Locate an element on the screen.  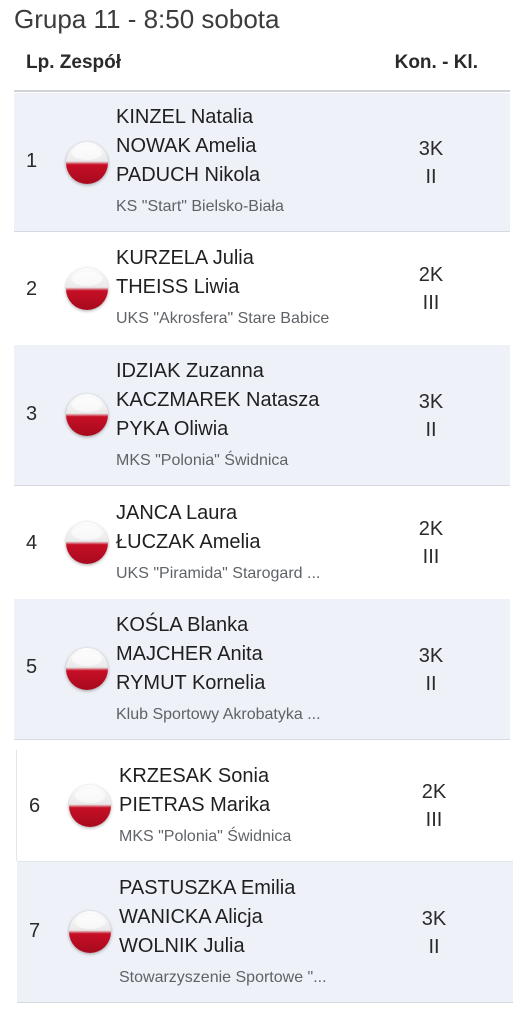
athlete-name: PADUCH Nikola is located at coordinates (200, 175).